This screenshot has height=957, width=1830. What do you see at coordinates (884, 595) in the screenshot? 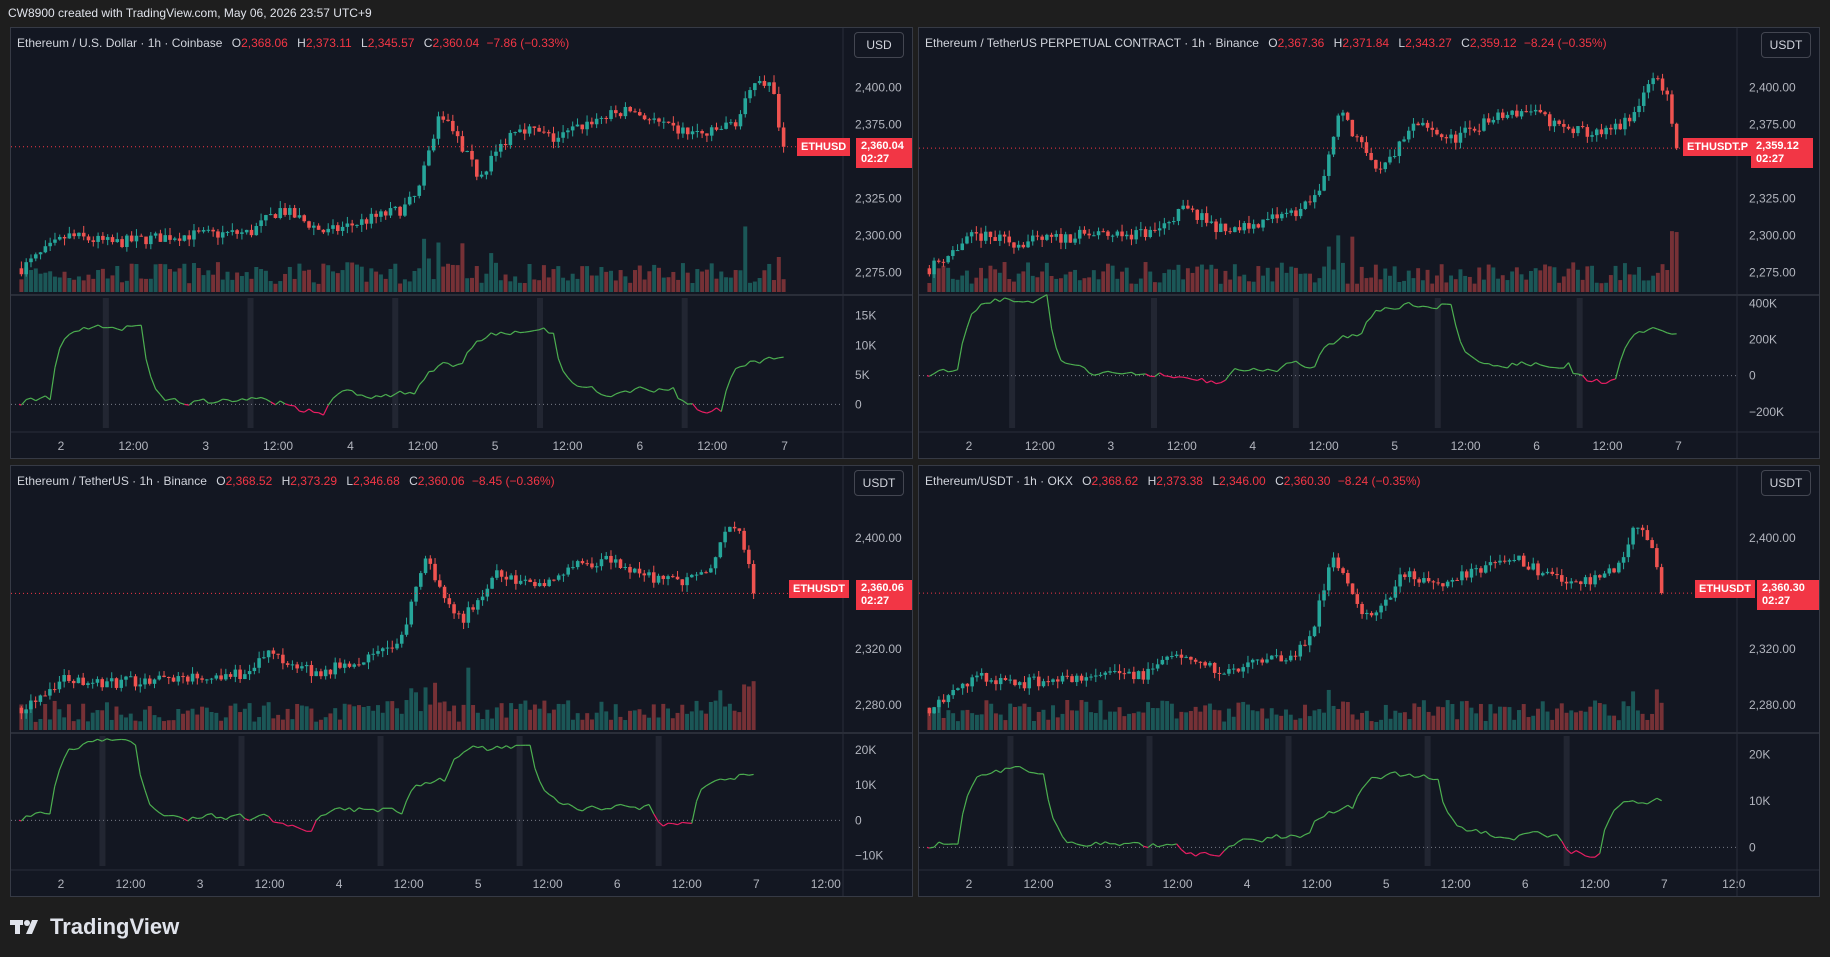
I see `last-price-tag: 2,360.06 02:27` at bounding box center [884, 595].